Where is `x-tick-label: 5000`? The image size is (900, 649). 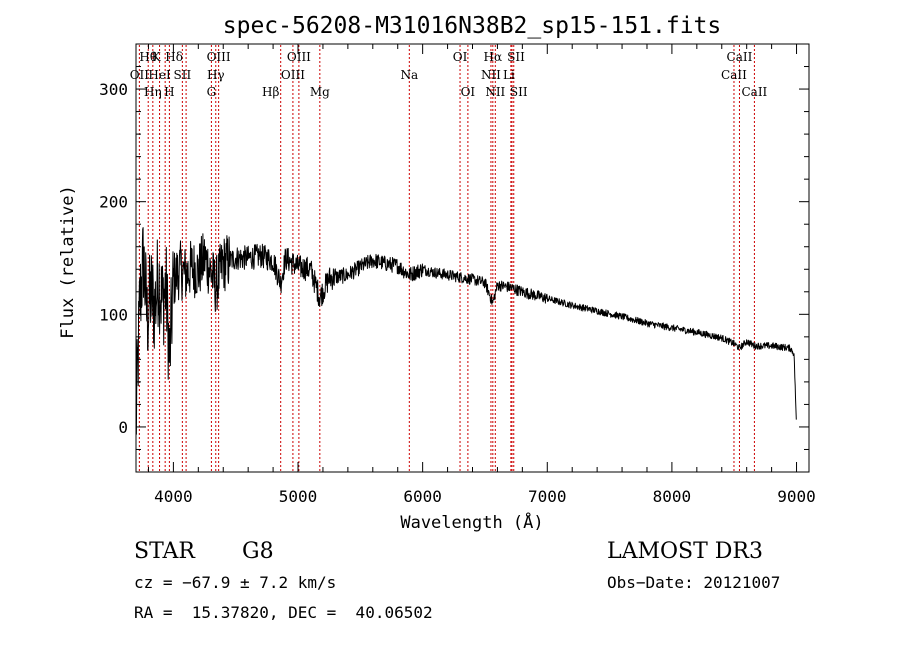 x-tick-label: 5000 is located at coordinates (298, 496).